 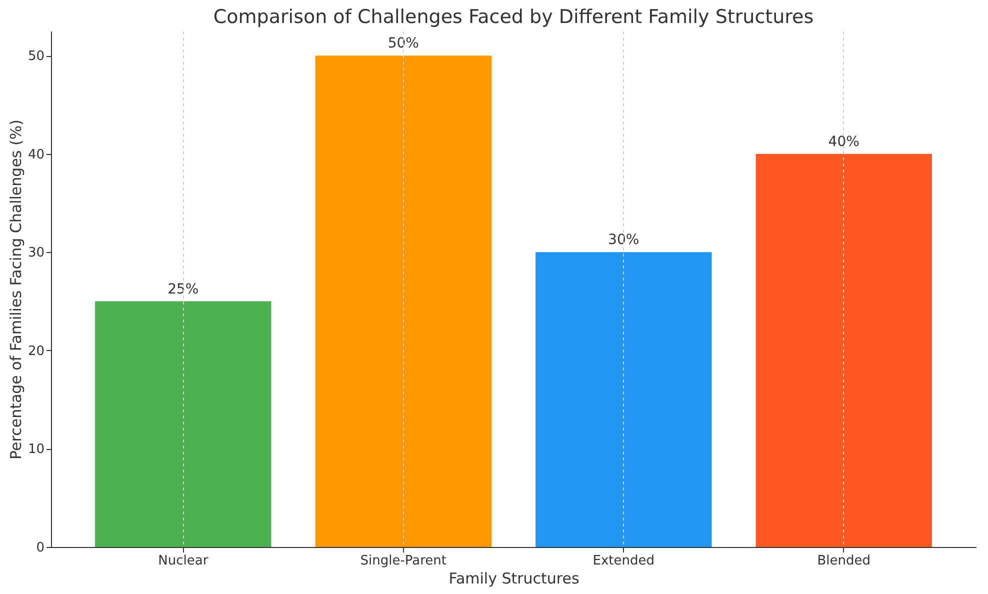 What do you see at coordinates (36, 56) in the screenshot?
I see `y-tick-label: 50` at bounding box center [36, 56].